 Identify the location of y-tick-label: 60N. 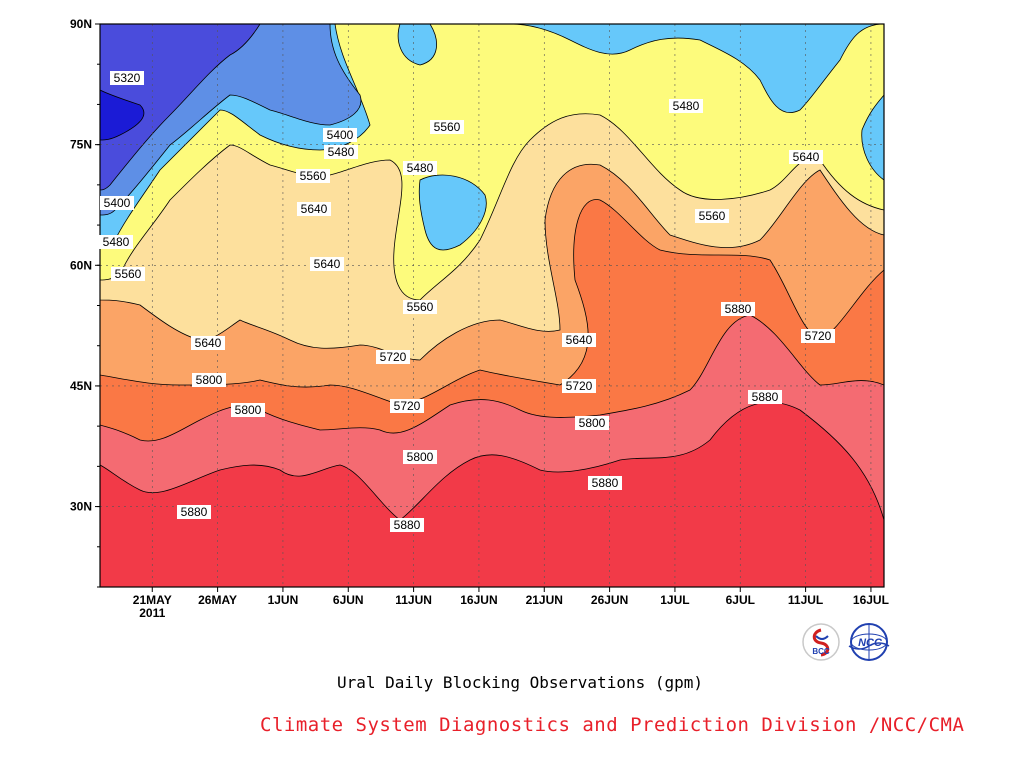
(81, 265).